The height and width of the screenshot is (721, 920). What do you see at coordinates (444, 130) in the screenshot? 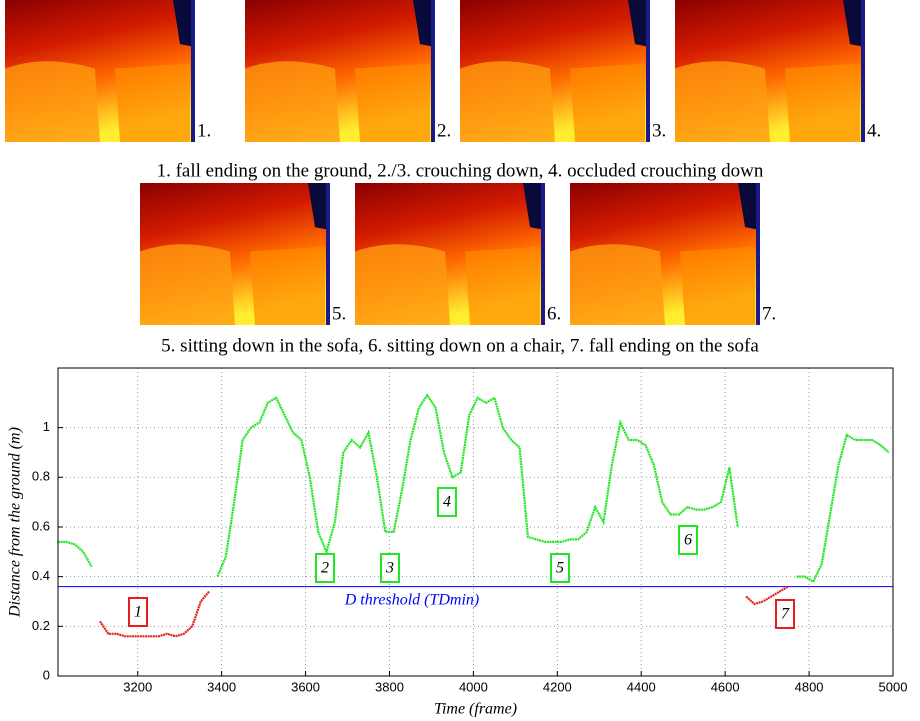
I see `image-label: 2.` at bounding box center [444, 130].